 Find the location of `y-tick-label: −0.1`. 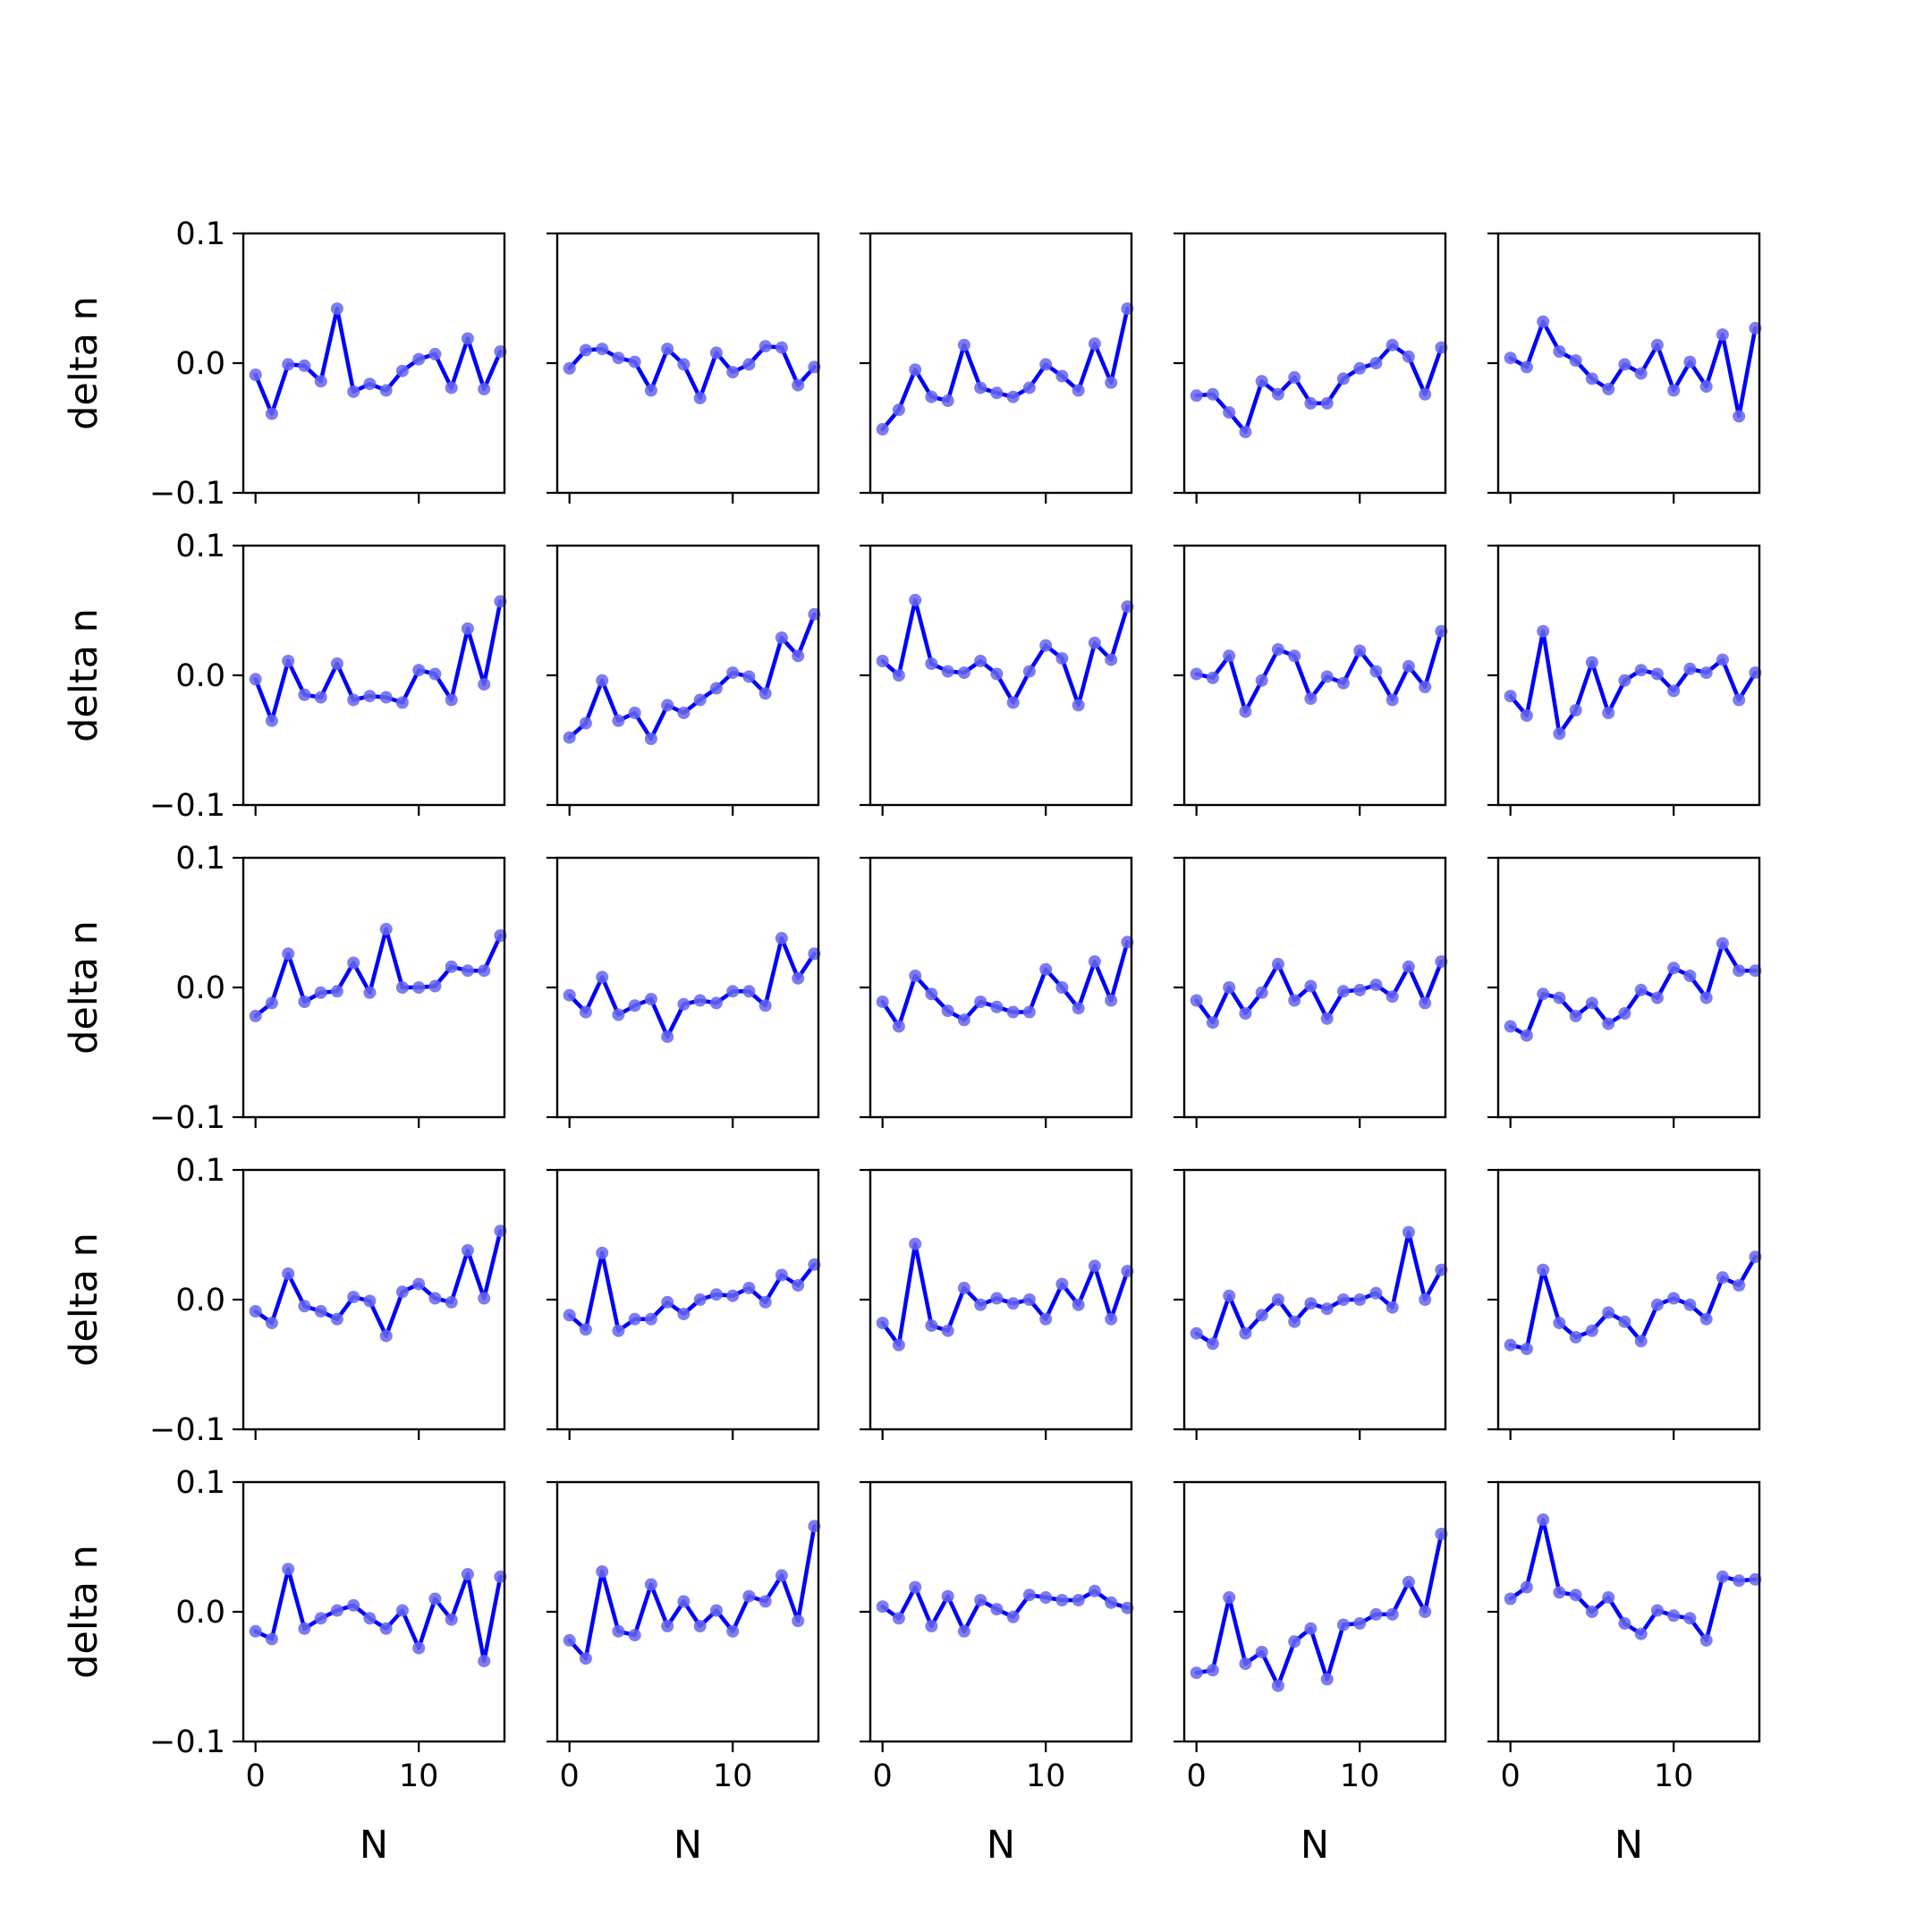

y-tick-label: −0.1 is located at coordinates (187, 806).